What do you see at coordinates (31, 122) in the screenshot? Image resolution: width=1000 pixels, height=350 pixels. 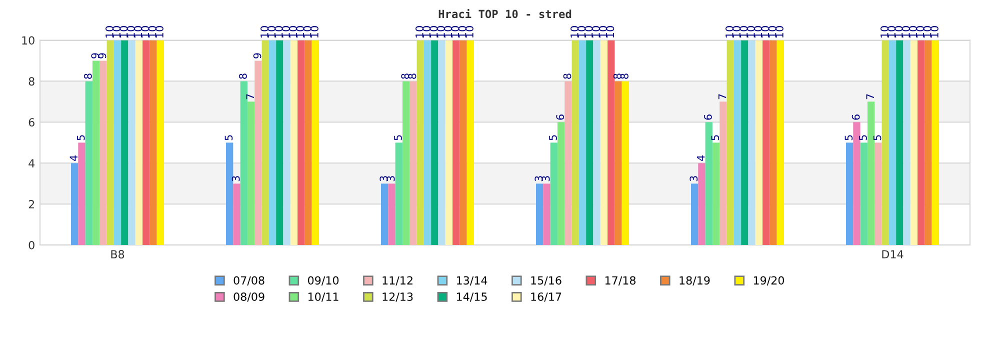 I see `y-tick-label: 6` at bounding box center [31, 122].